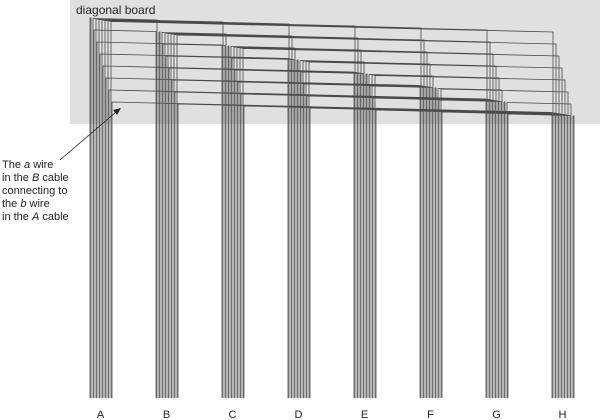 The height and width of the screenshot is (420, 600). What do you see at coordinates (90, 207) in the screenshot?
I see `wire-a0-a0` at bounding box center [90, 207].